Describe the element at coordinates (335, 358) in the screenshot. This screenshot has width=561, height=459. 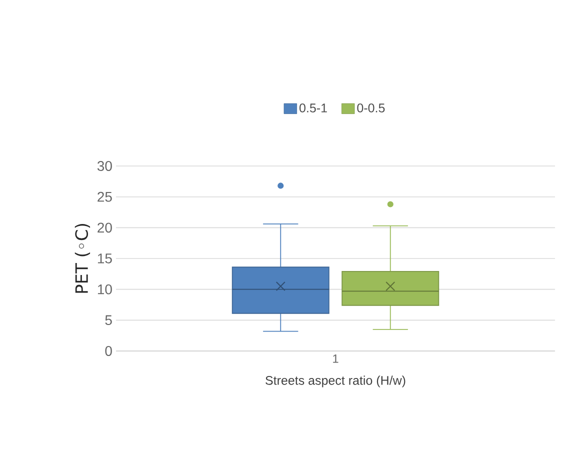
I see `x-tick-label: 1` at that location.